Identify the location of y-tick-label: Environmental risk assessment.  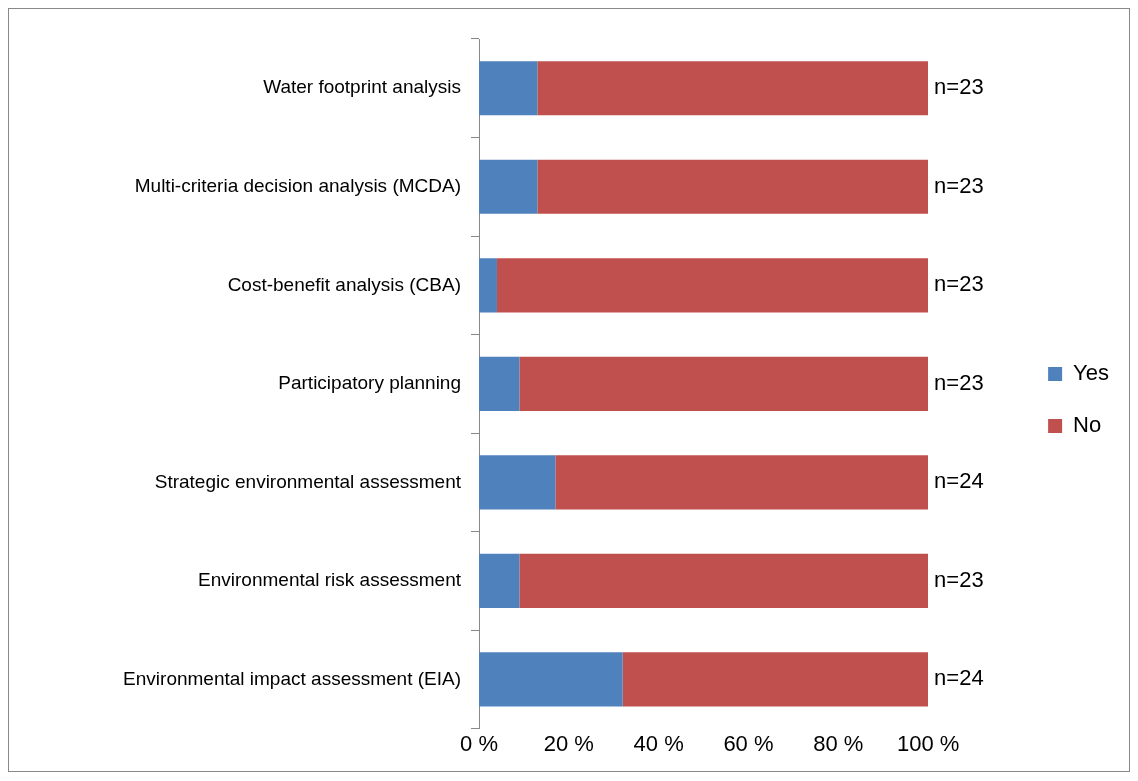
(330, 580).